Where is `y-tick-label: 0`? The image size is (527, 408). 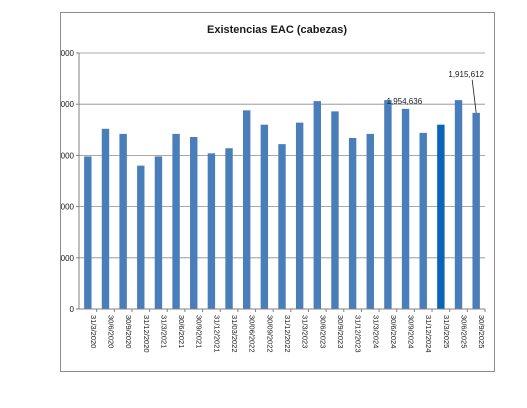
y-tick-label: 0 is located at coordinates (72, 309).